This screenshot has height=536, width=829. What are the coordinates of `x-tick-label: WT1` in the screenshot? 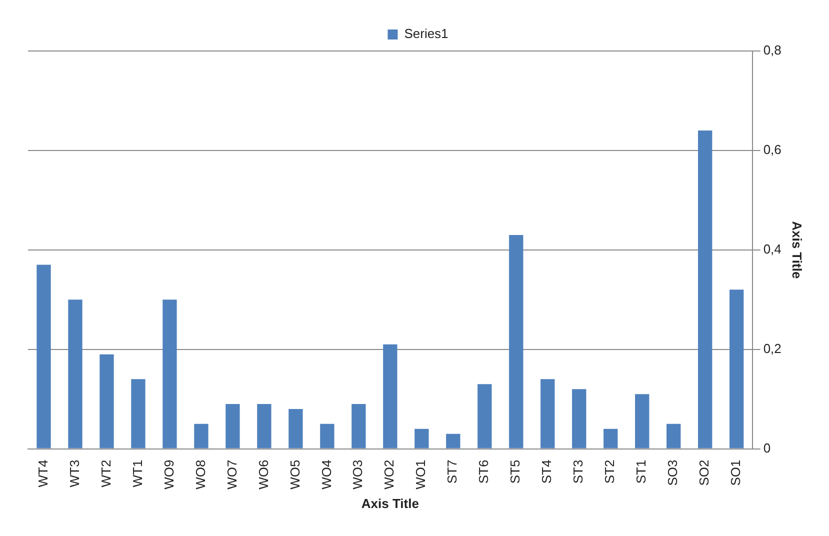 It's located at (137, 474).